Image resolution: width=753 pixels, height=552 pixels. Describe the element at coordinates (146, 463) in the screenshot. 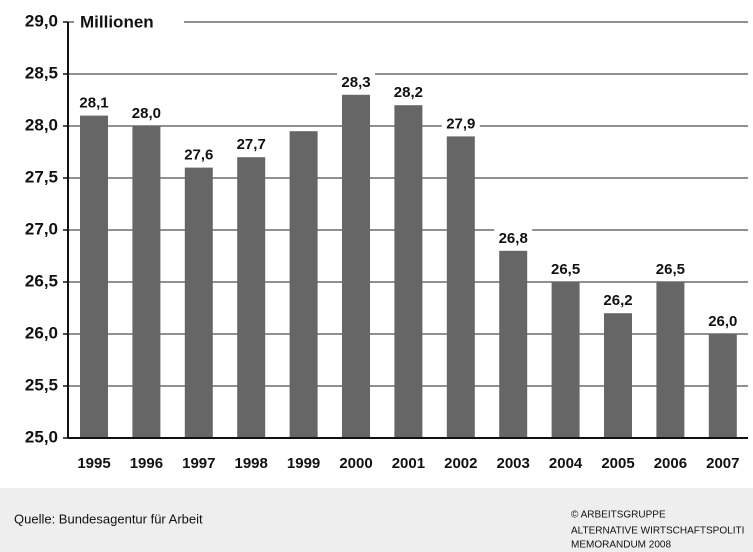

I see `x-tick-label: 1996` at that location.